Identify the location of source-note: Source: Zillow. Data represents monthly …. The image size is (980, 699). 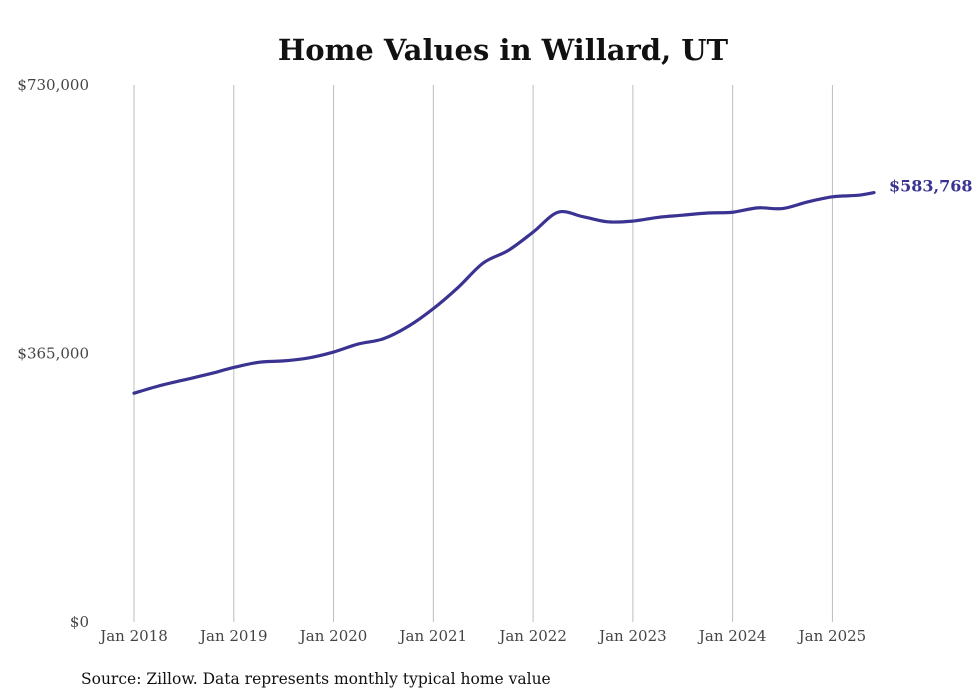
(316, 679).